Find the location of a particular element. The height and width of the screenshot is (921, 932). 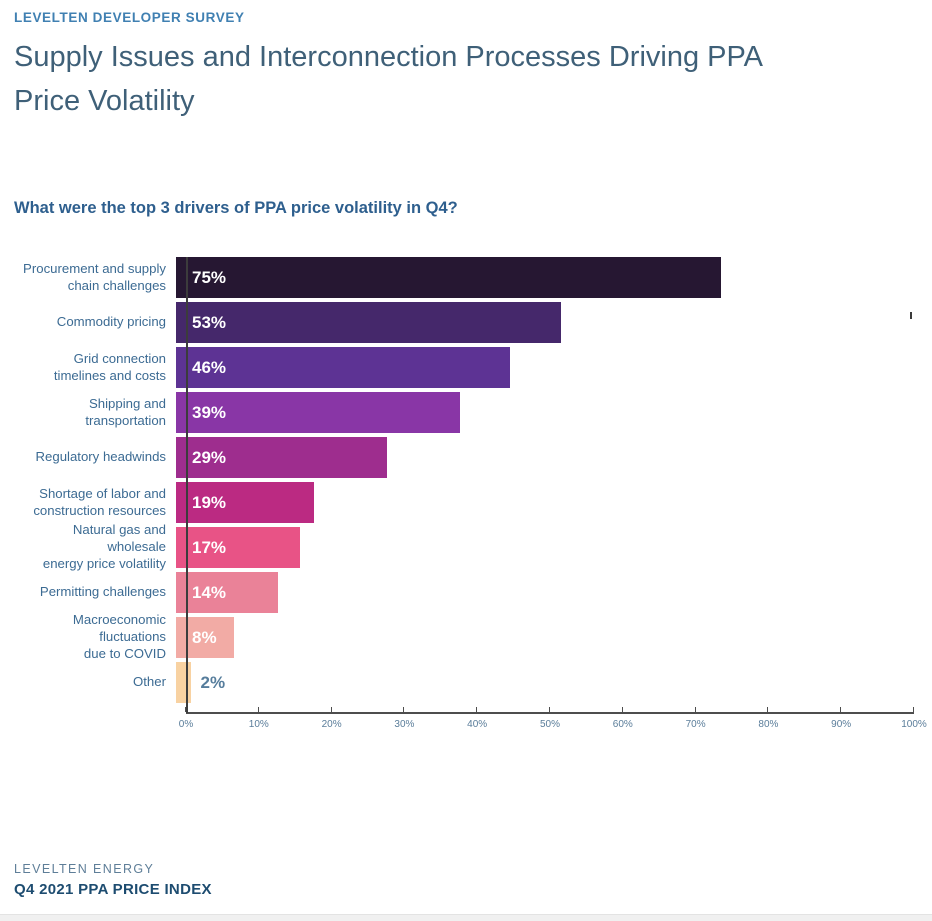

category-label: Other is located at coordinates (149, 682).